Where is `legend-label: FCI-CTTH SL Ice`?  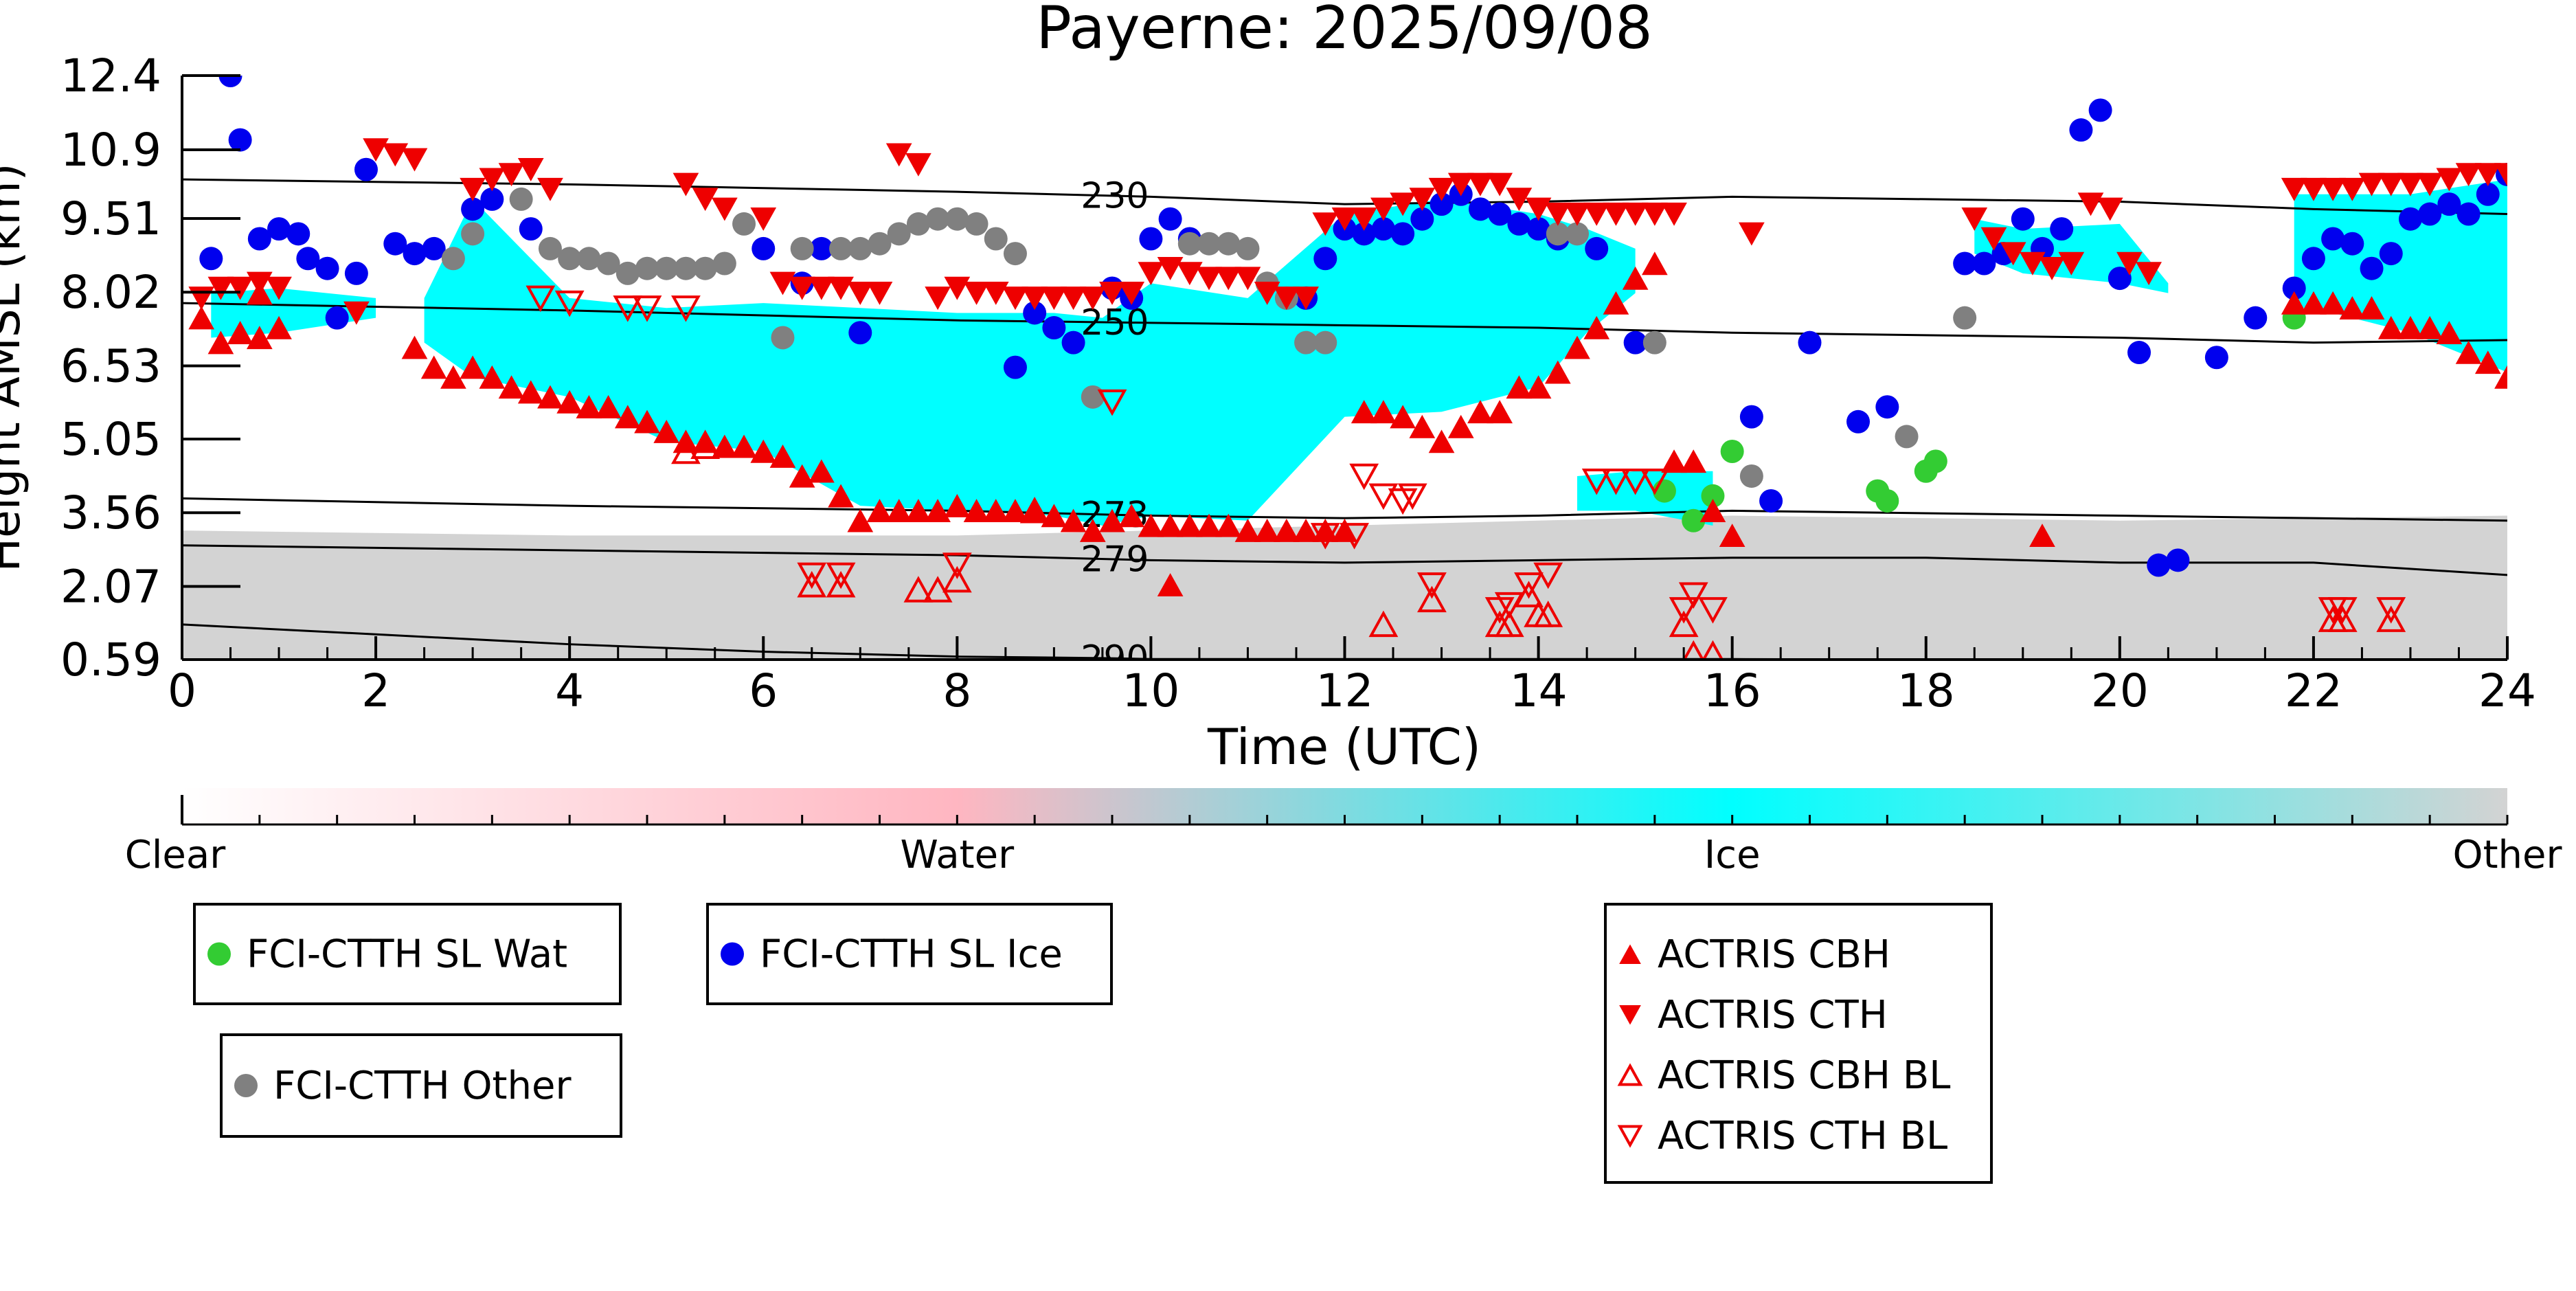
legend-label: FCI-CTTH SL Ice is located at coordinates (911, 954).